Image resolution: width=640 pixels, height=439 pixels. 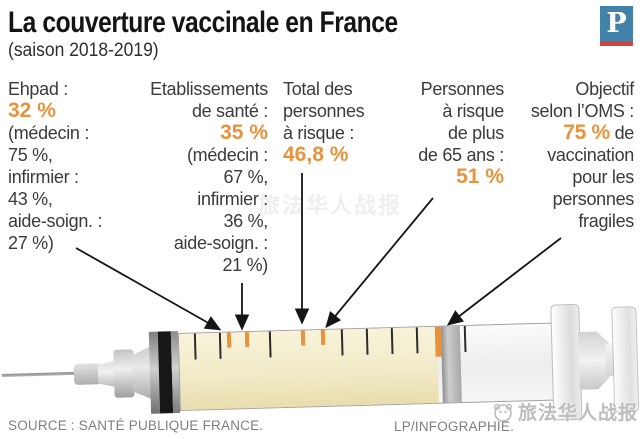 I want to click on stat-line: selon l’OMS :, so click(x=582, y=111).